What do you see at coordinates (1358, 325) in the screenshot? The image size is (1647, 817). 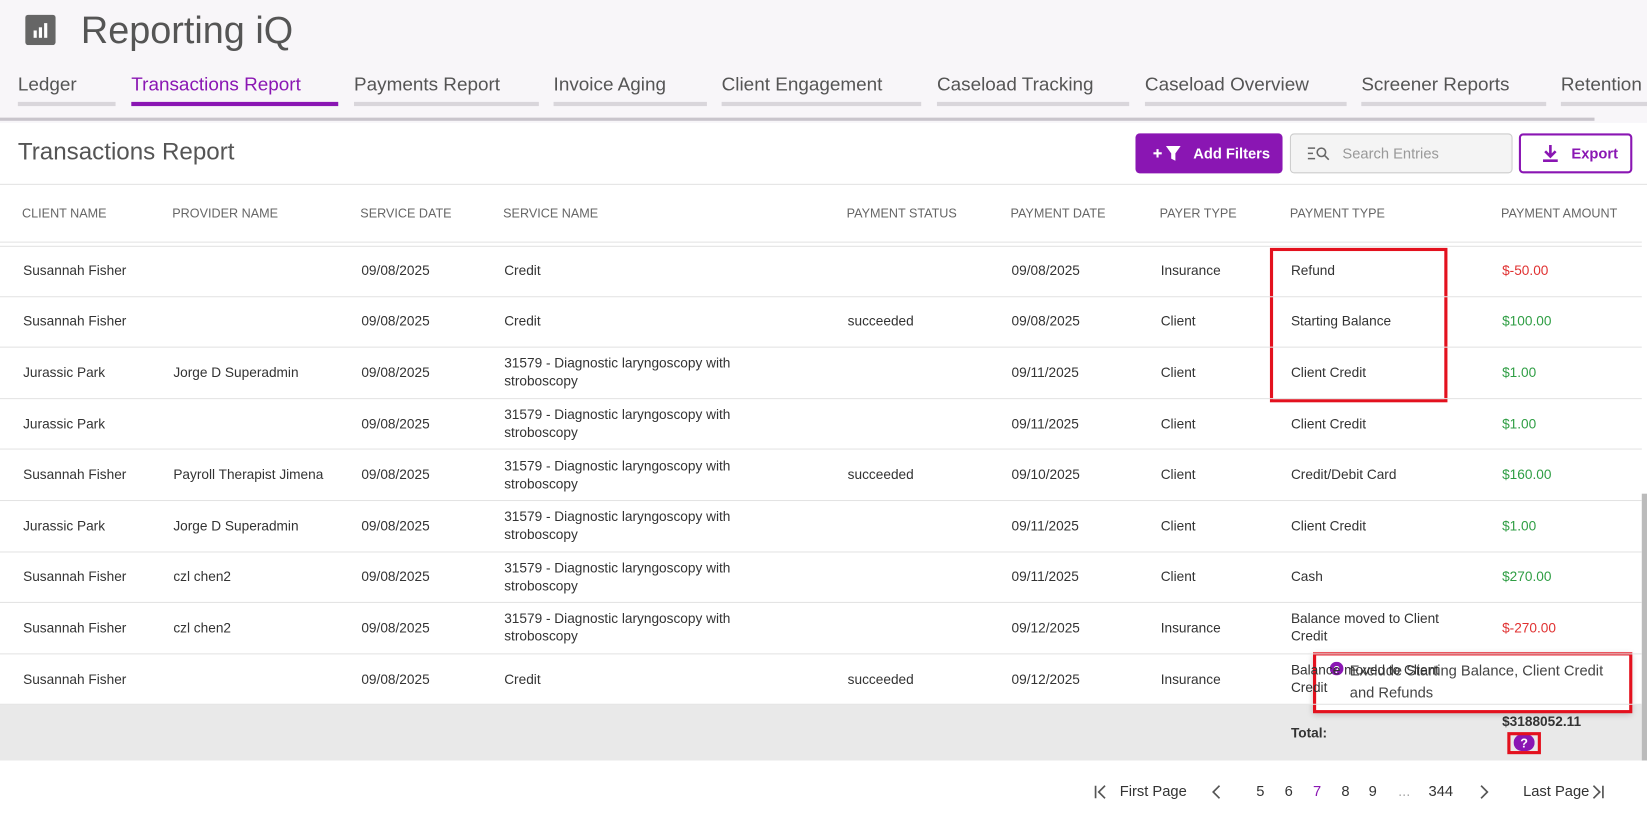 I see `highlight-box` at bounding box center [1358, 325].